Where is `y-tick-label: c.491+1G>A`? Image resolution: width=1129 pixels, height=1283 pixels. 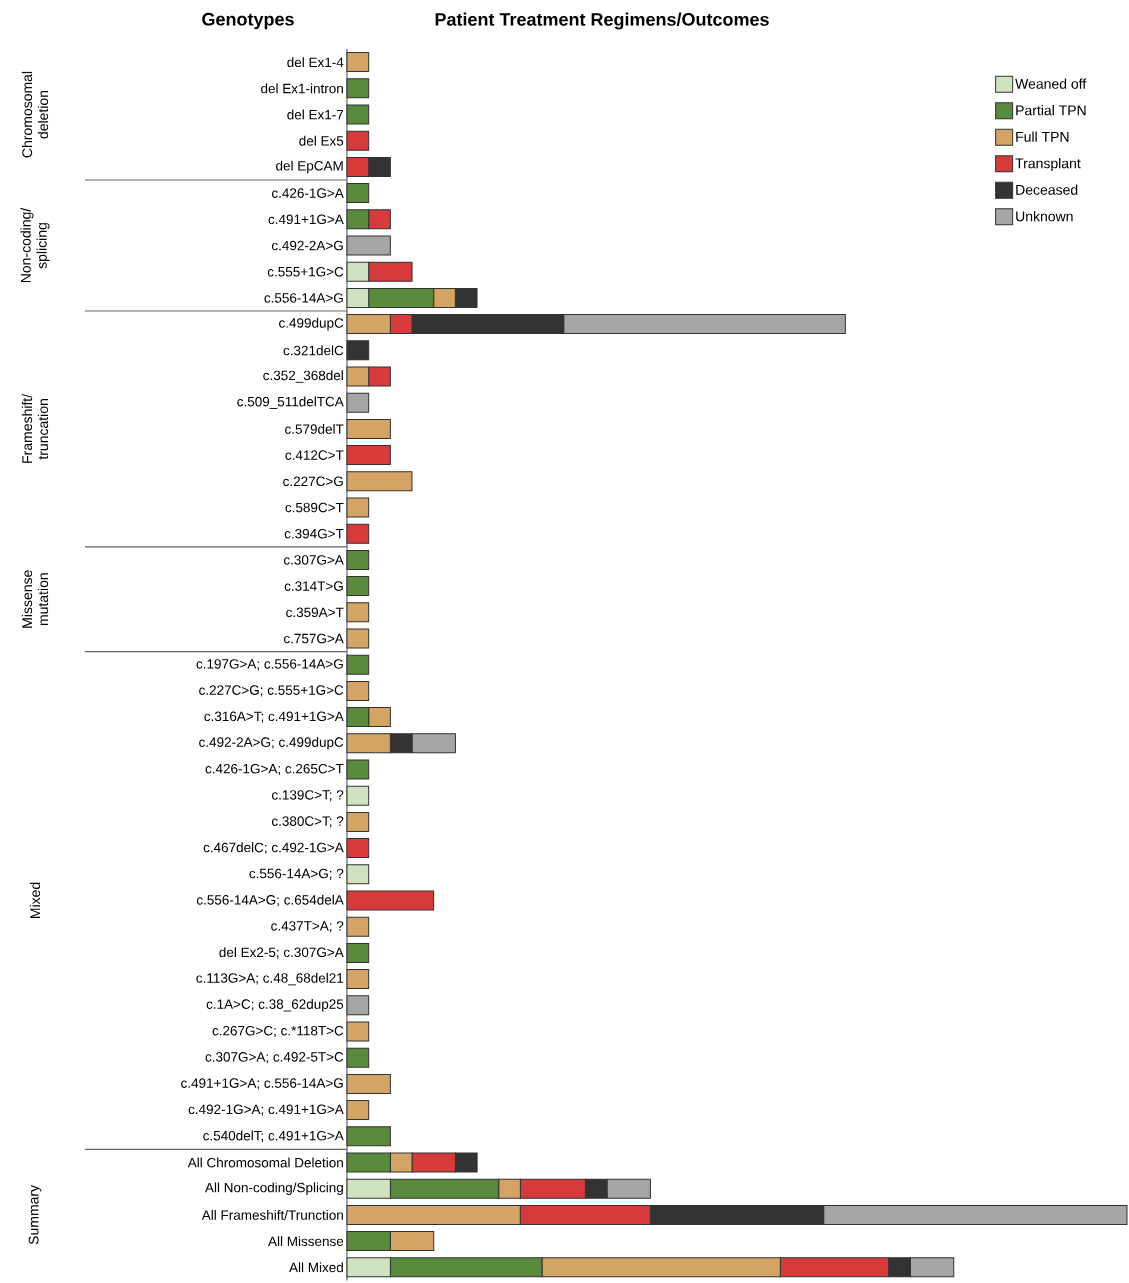 y-tick-label: c.491+1G>A is located at coordinates (306, 219).